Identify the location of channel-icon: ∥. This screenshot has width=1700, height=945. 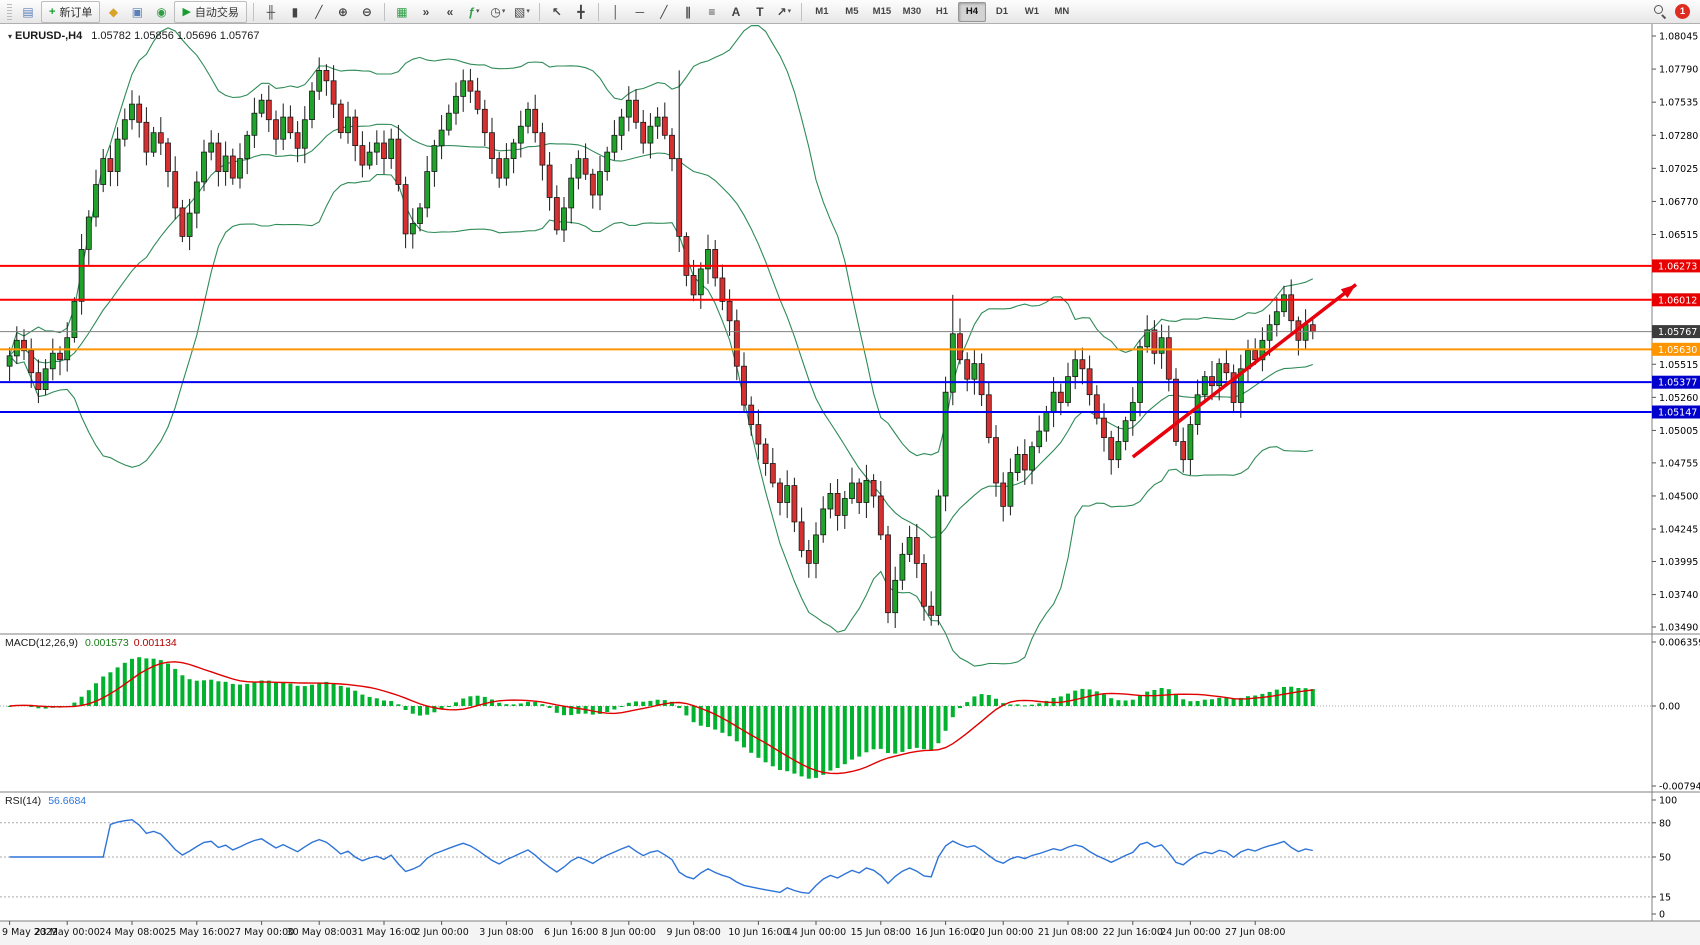
(687, 11).